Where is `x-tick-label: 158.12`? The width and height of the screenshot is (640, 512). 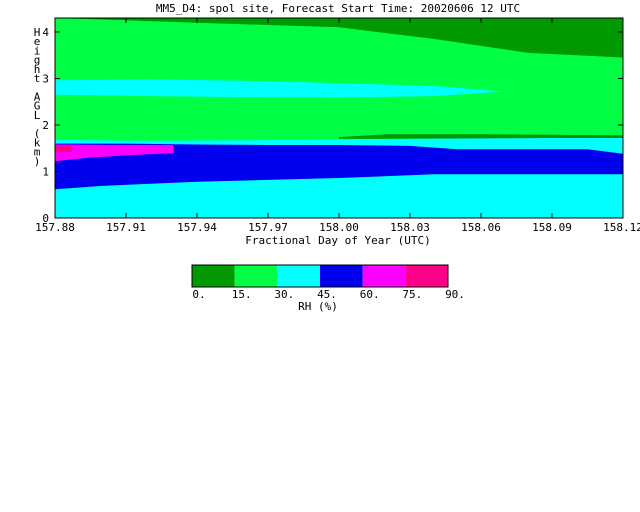 x-tick-label: 158.12 is located at coordinates (621, 227).